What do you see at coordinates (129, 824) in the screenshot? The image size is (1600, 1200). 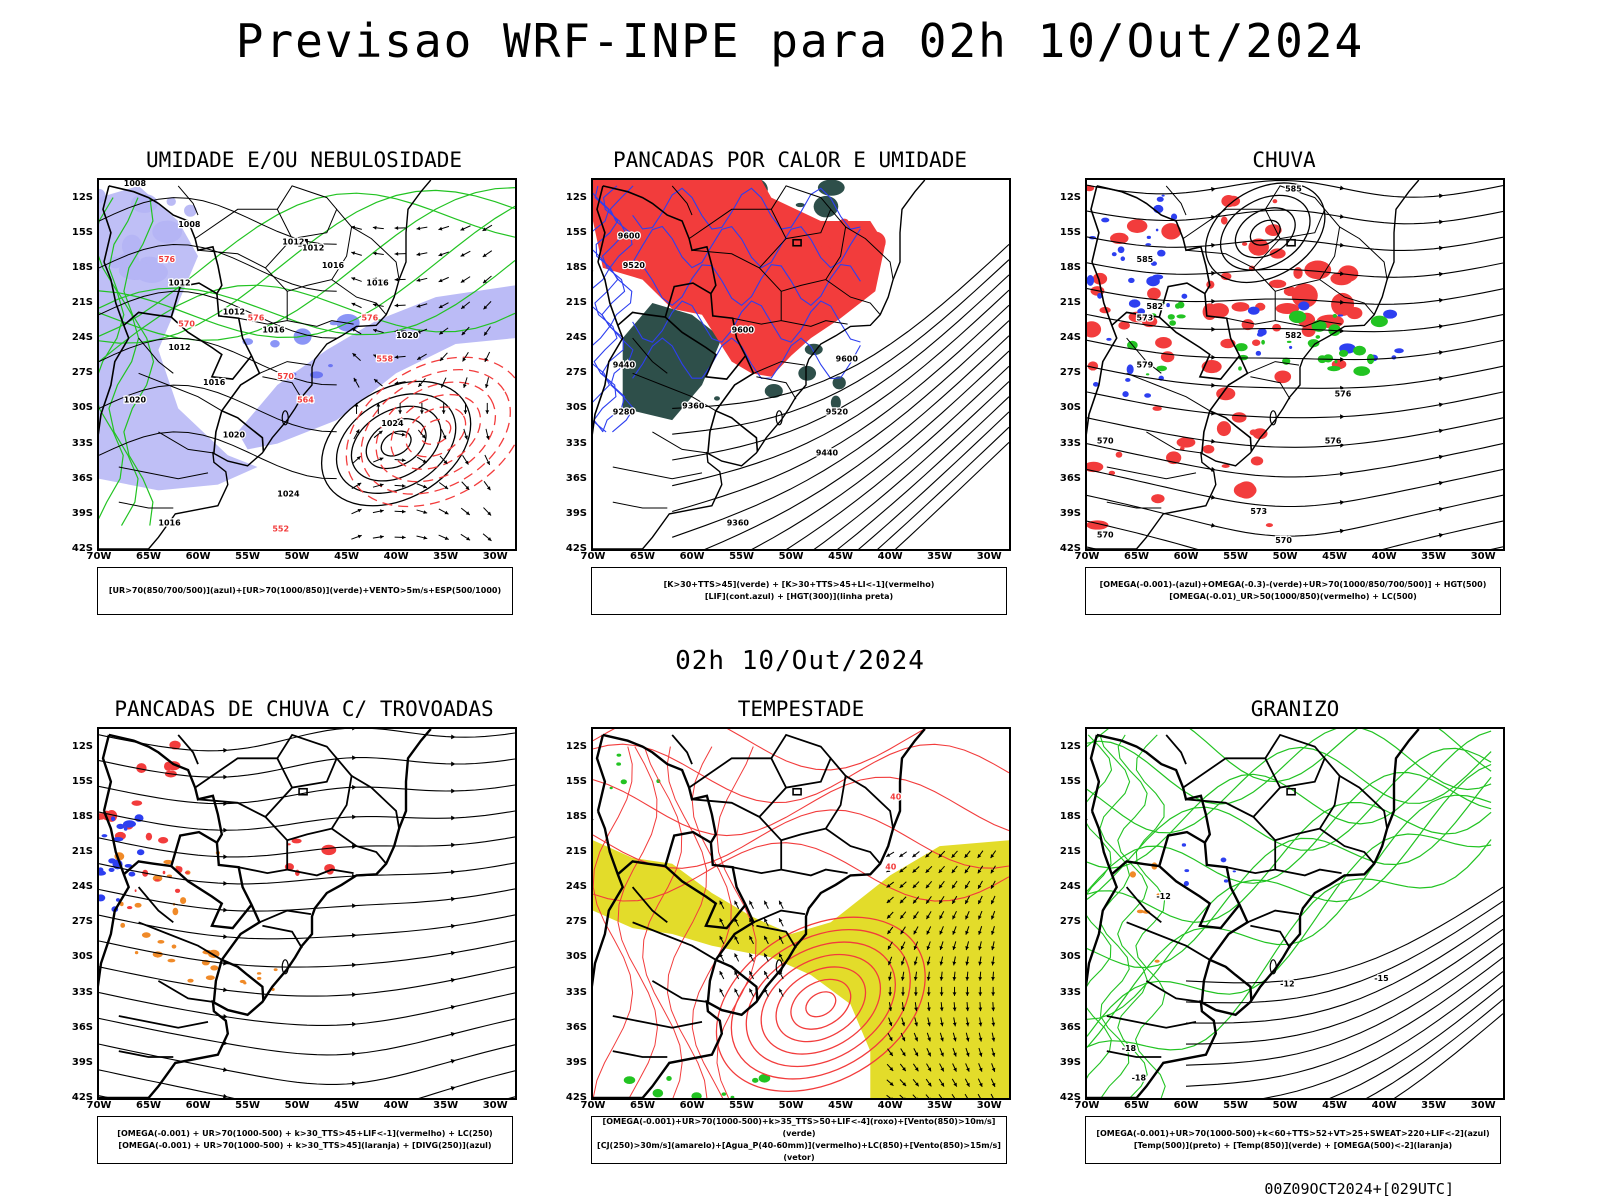 I see `divergence-blue-cell` at bounding box center [129, 824].